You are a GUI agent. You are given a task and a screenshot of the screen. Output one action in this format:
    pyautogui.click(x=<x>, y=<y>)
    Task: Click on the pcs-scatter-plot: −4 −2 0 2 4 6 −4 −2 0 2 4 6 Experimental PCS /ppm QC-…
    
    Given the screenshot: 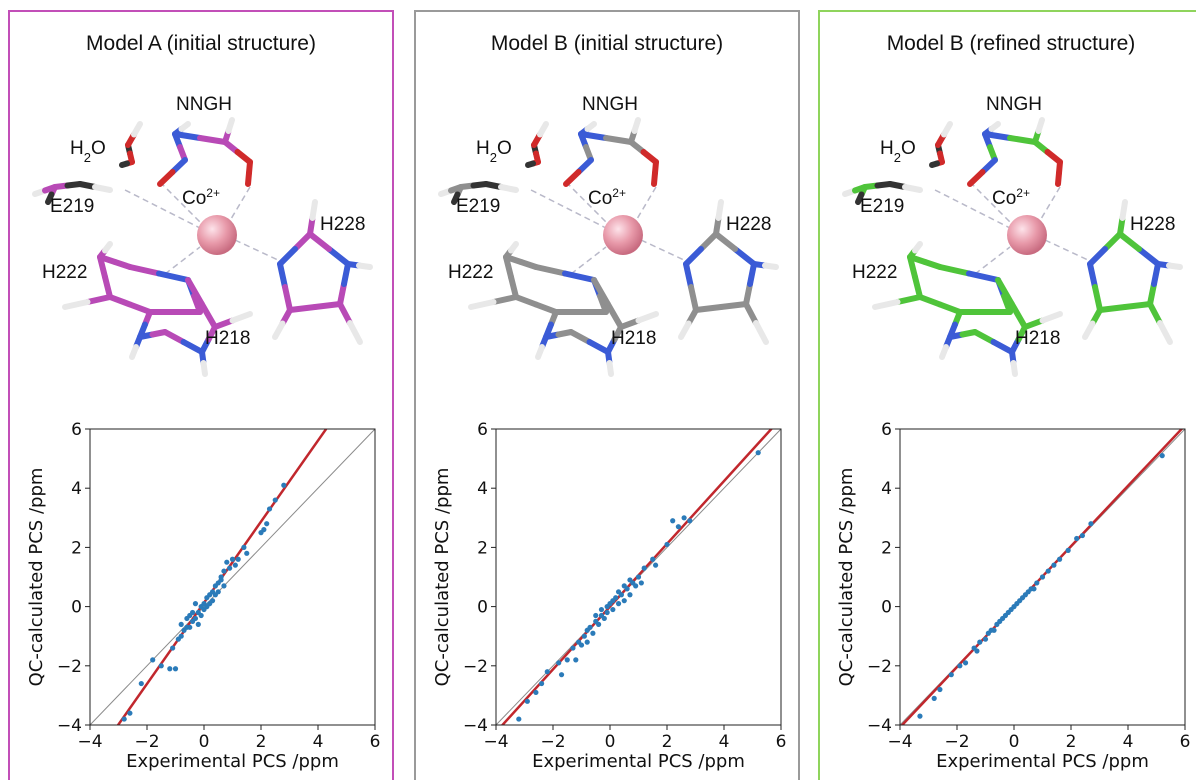 What is the action you would take?
    pyautogui.click(x=1013, y=596)
    